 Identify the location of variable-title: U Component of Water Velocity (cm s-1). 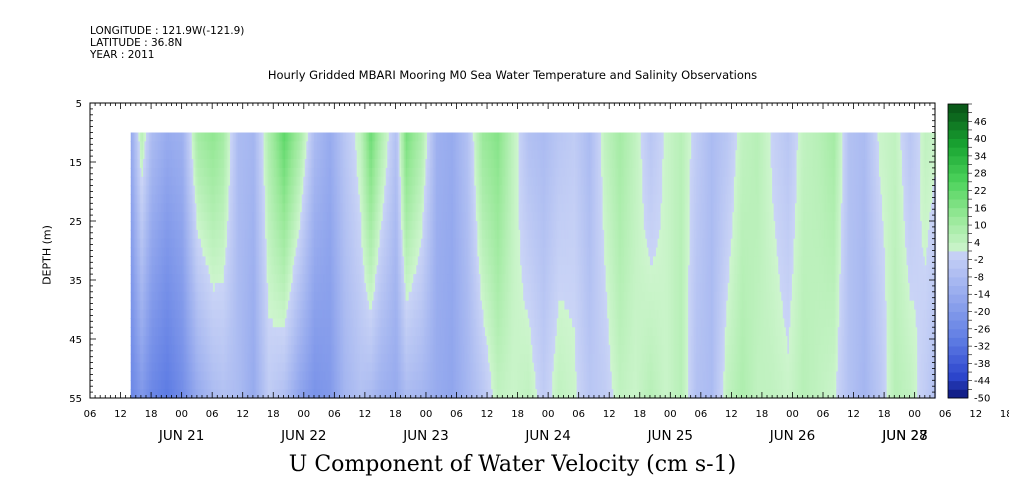
(512, 464).